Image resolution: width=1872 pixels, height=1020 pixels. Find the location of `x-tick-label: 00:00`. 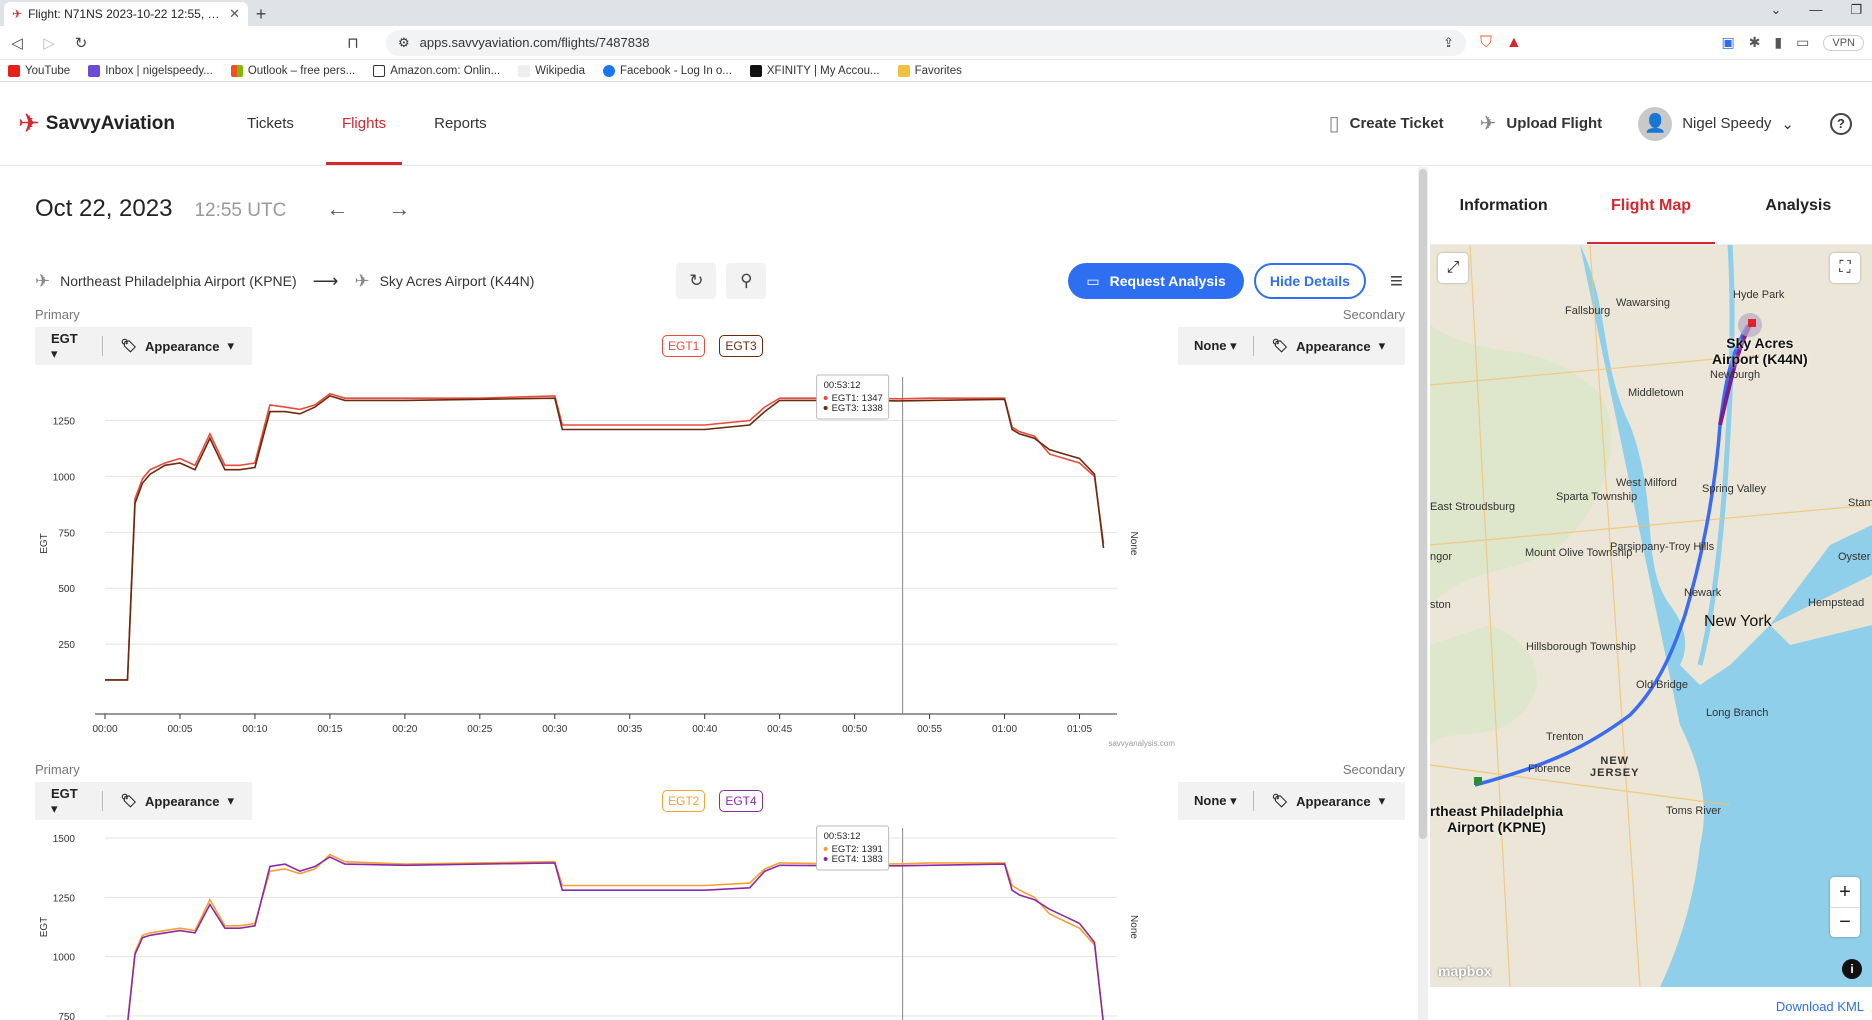

x-tick-label: 00:00 is located at coordinates (104, 729).